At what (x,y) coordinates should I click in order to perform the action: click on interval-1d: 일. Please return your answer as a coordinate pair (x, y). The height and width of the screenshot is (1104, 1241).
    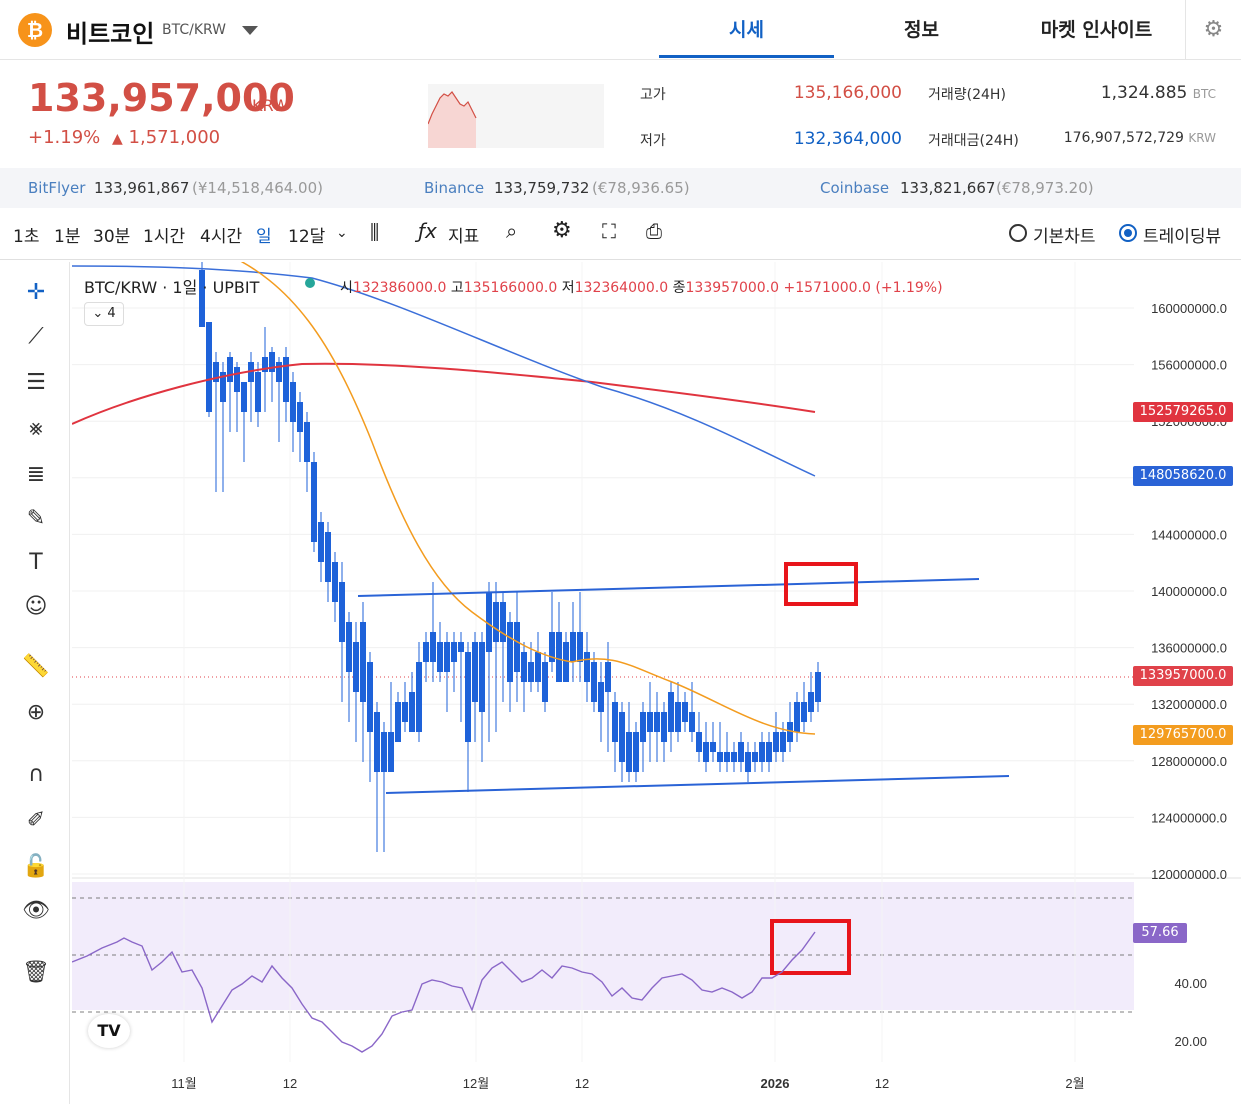
    Looking at the image, I should click on (264, 237).